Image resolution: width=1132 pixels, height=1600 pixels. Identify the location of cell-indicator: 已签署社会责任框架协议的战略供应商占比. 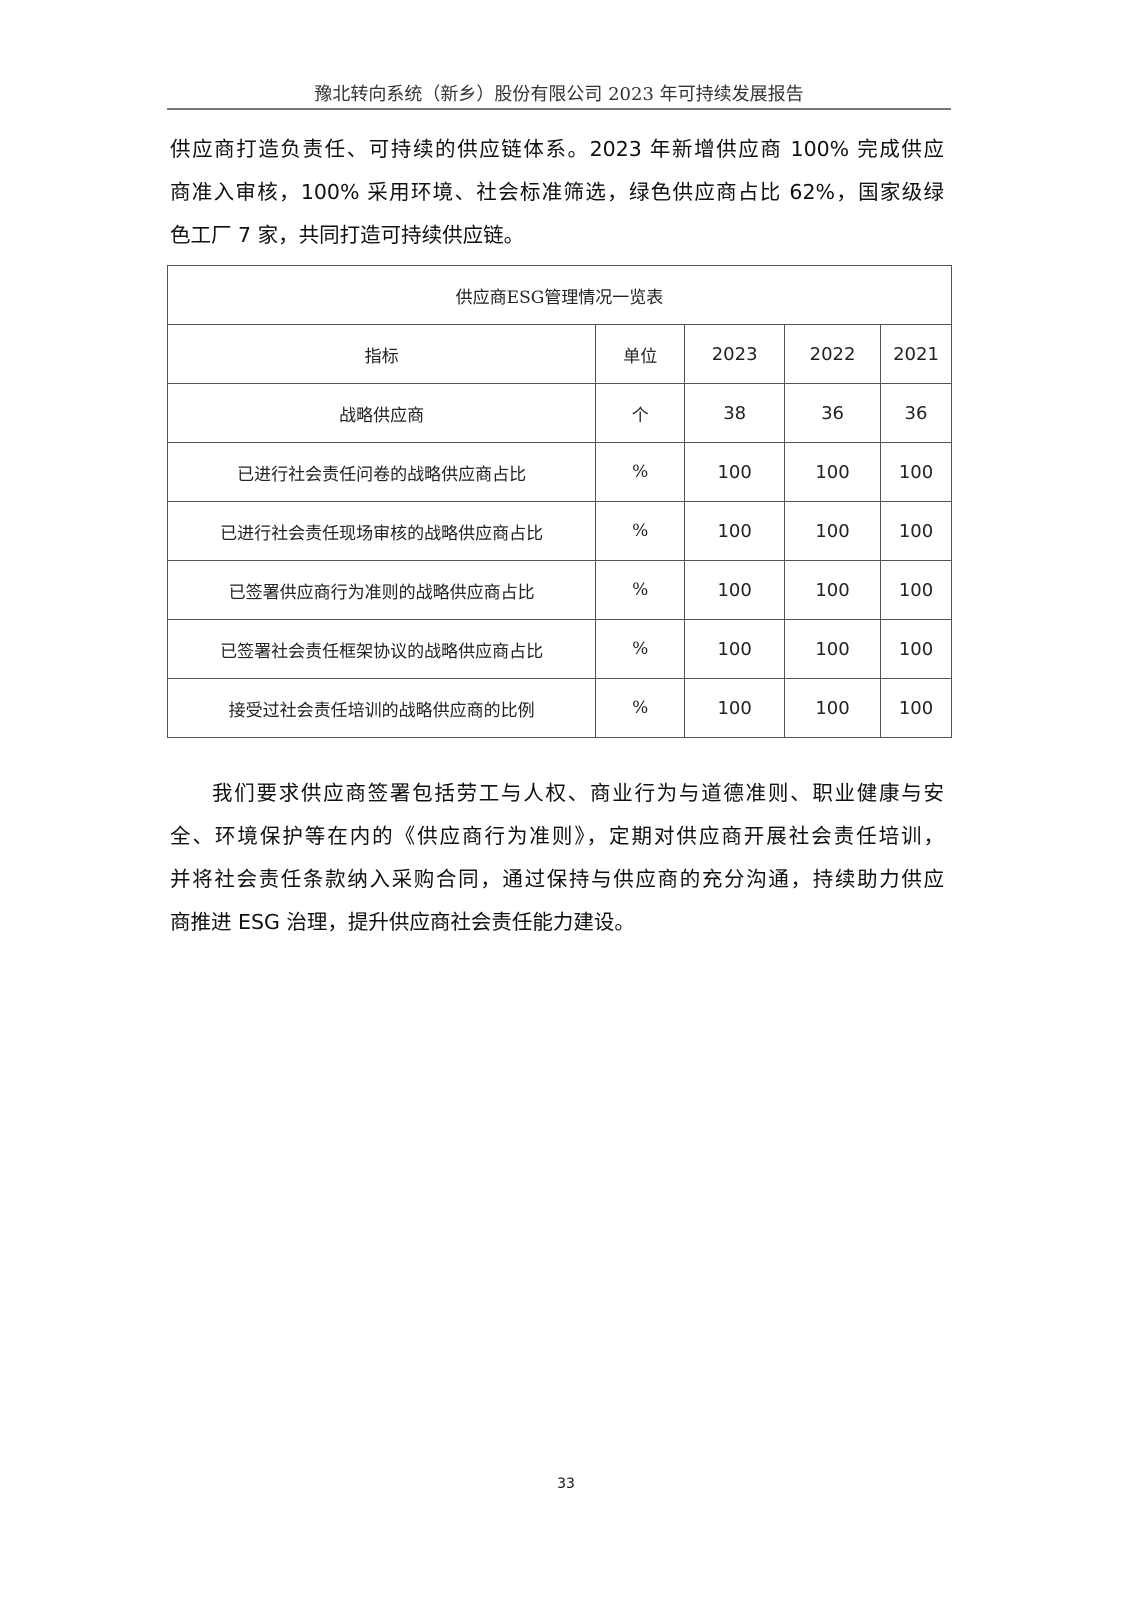
(381, 649).